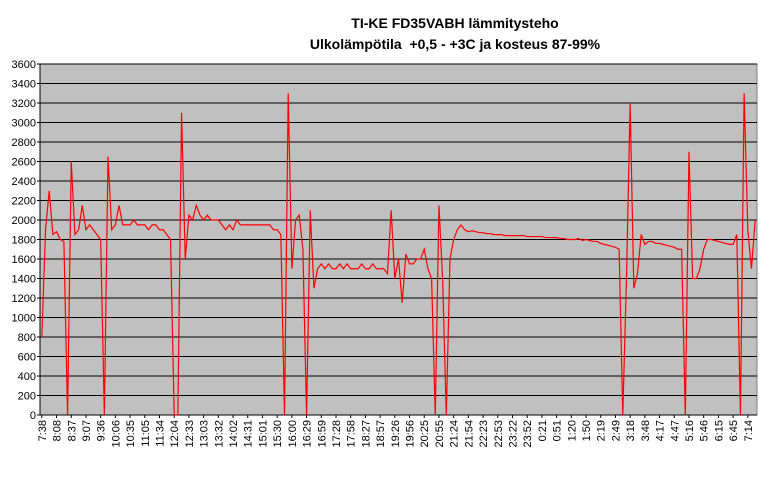  I want to click on x-tick-label: 20:55, so click(440, 434).